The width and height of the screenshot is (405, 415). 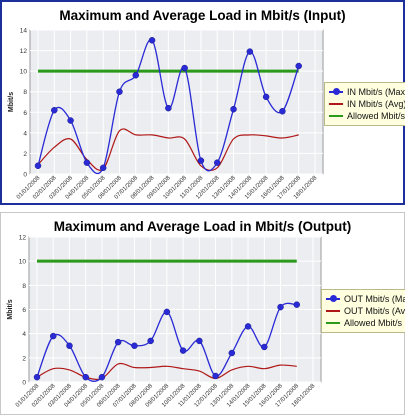 I want to click on y-tick-label: 14, so click(x=24, y=31).